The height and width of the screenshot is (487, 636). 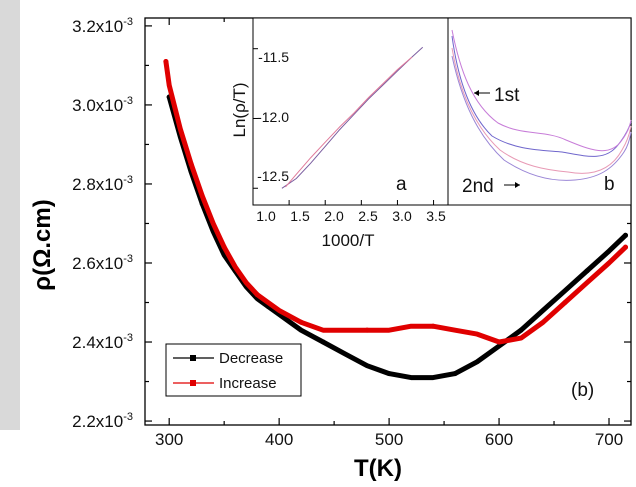 I want to click on x-tick-label: 700, so click(x=609, y=439).